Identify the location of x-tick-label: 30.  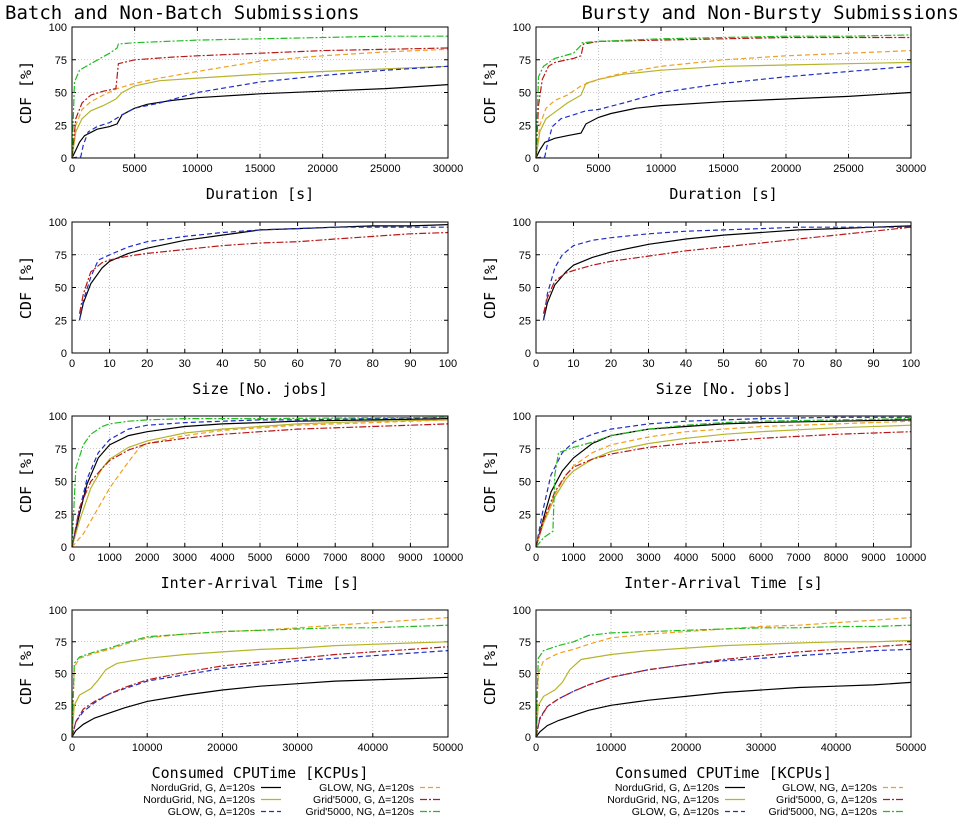
(185, 364).